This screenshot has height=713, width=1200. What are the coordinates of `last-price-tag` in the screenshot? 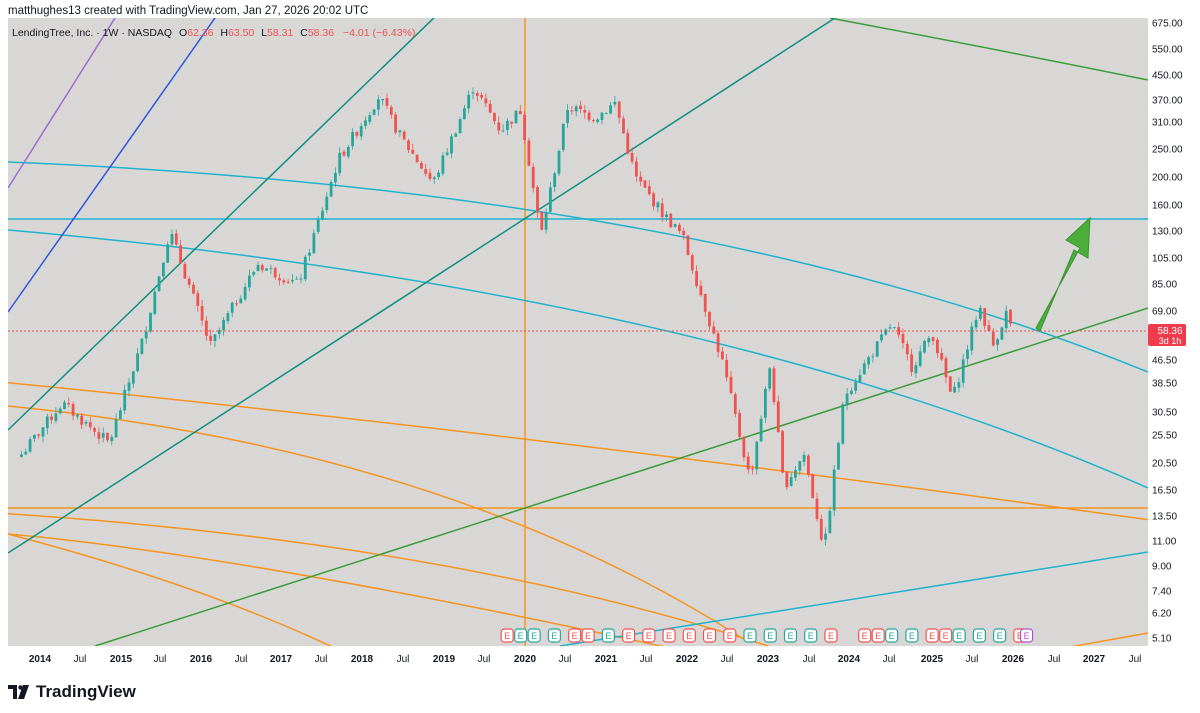 It's located at (1167, 335).